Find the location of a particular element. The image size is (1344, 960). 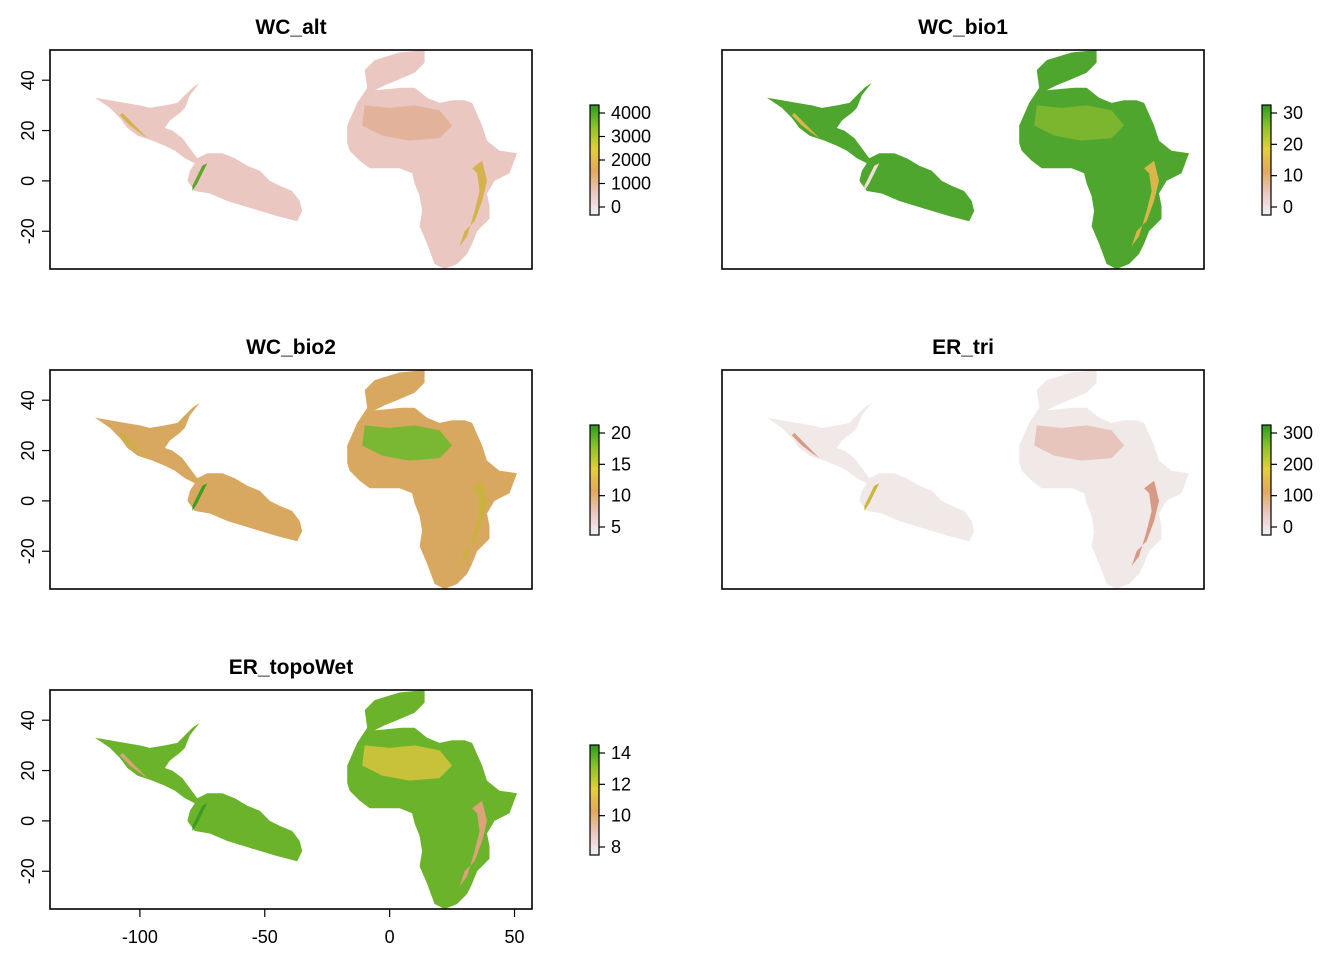

panel-title: ER_topoWet is located at coordinates (291, 667).